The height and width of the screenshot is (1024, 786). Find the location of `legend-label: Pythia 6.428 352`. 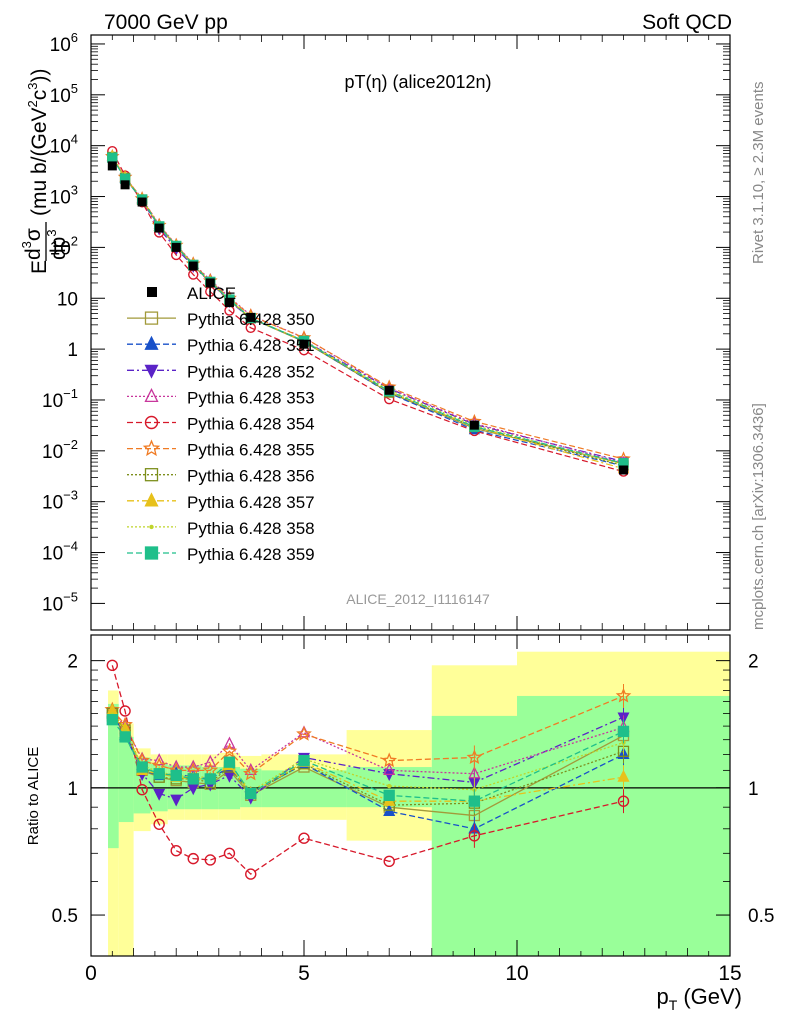

legend-label: Pythia 6.428 352 is located at coordinates (251, 371).